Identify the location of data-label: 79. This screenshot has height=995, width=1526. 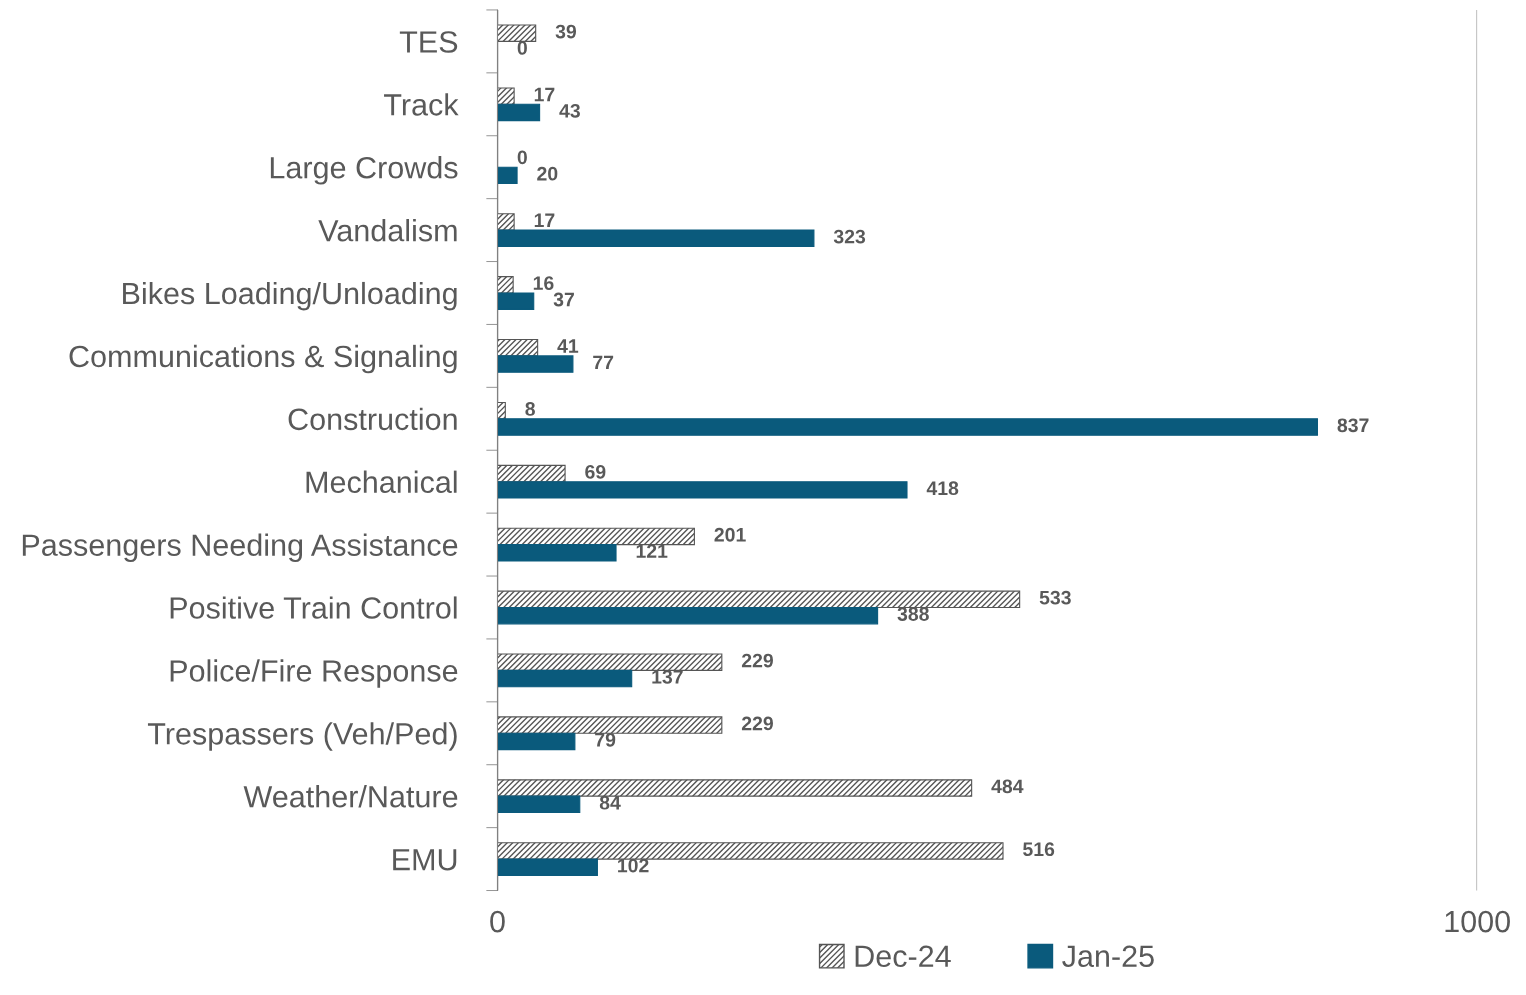
(605, 739).